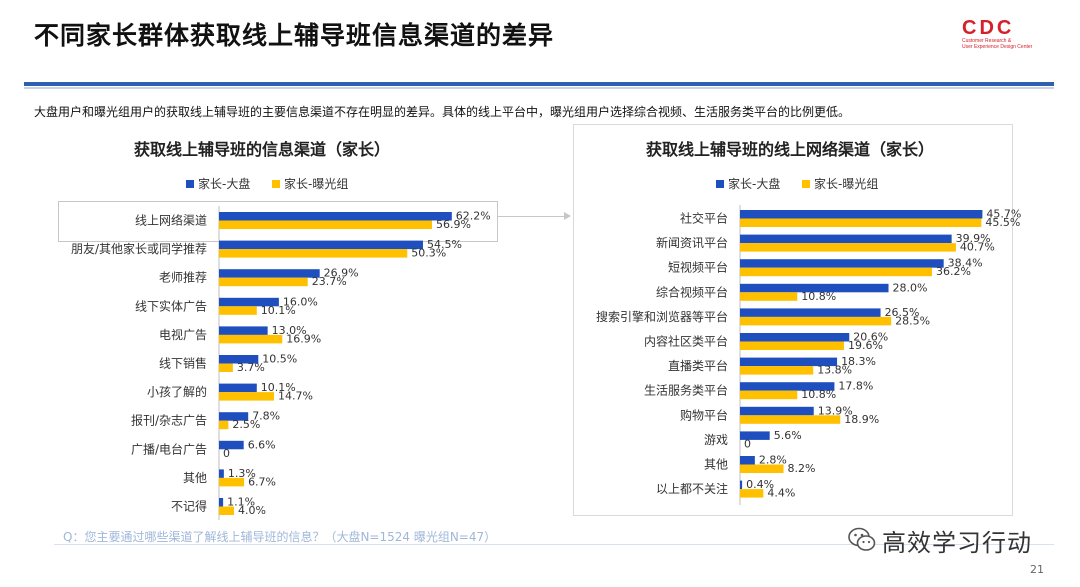 This screenshot has height=587, width=1080. I want to click on data-label-series-1: 20.6%, so click(870, 337).